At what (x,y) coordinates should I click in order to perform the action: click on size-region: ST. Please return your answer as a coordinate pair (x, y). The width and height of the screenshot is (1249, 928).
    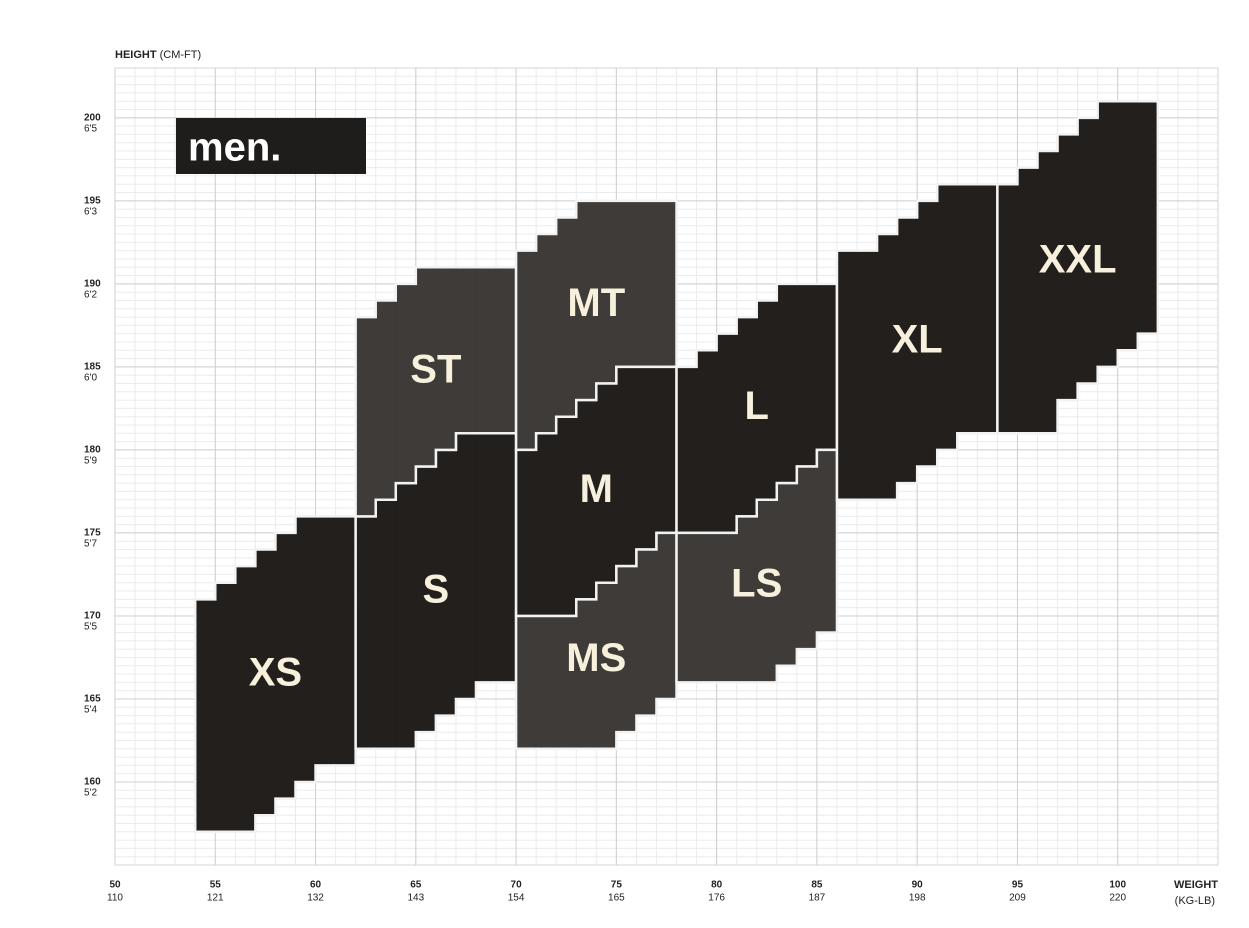
    Looking at the image, I should click on (436, 392).